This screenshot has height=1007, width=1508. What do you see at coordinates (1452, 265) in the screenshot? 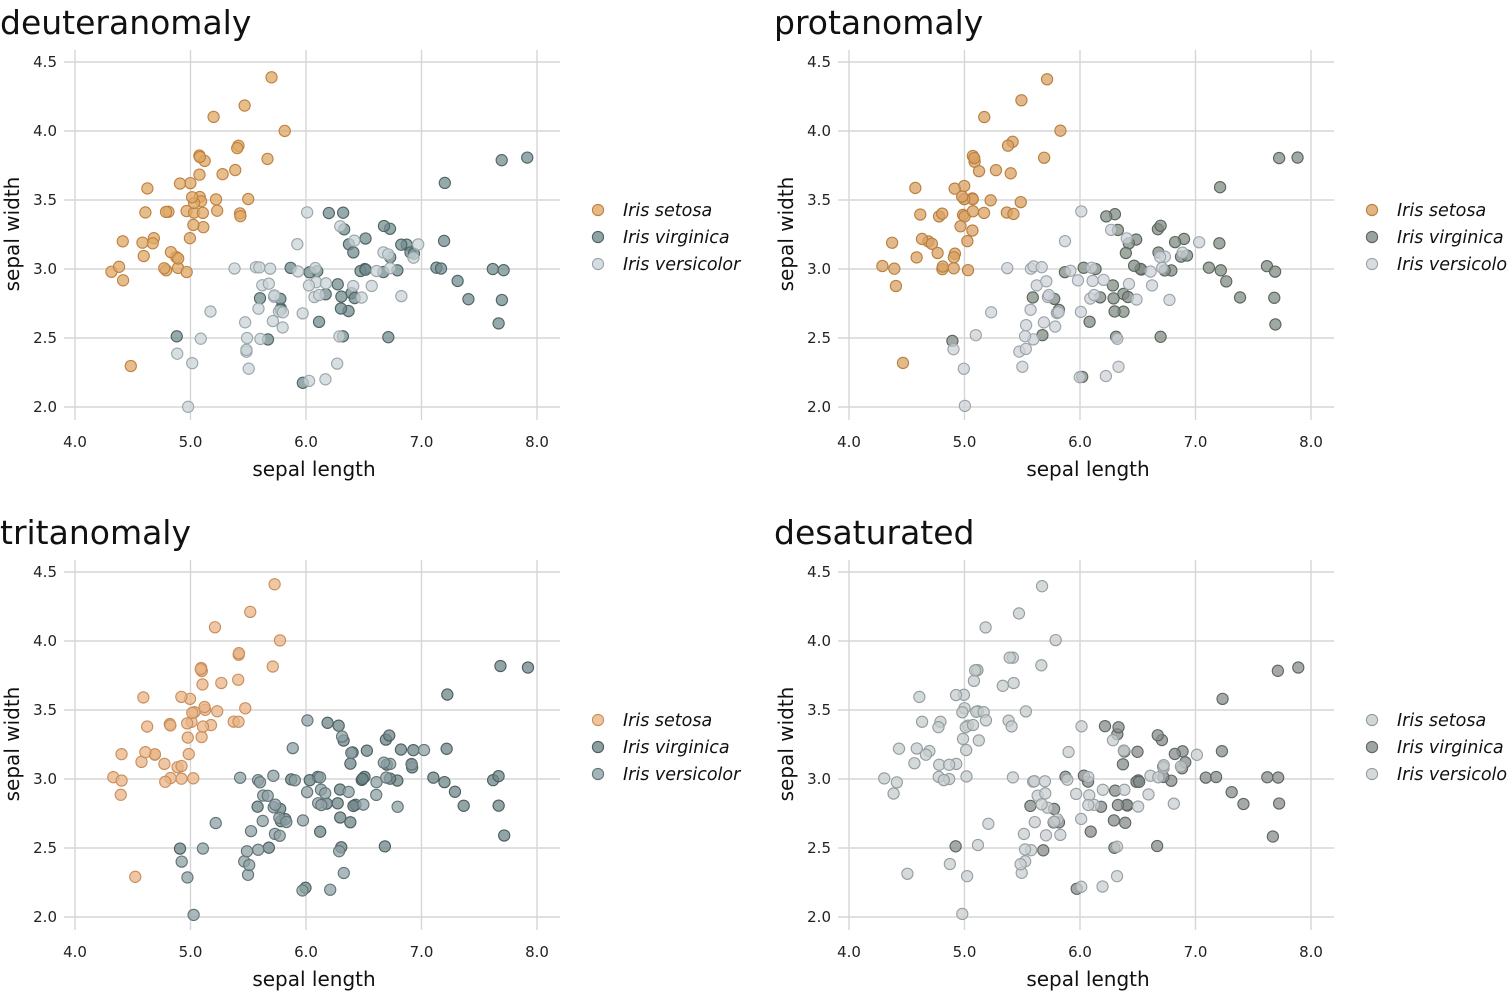
I see `legend-label: Iris versicolor` at bounding box center [1452, 265].